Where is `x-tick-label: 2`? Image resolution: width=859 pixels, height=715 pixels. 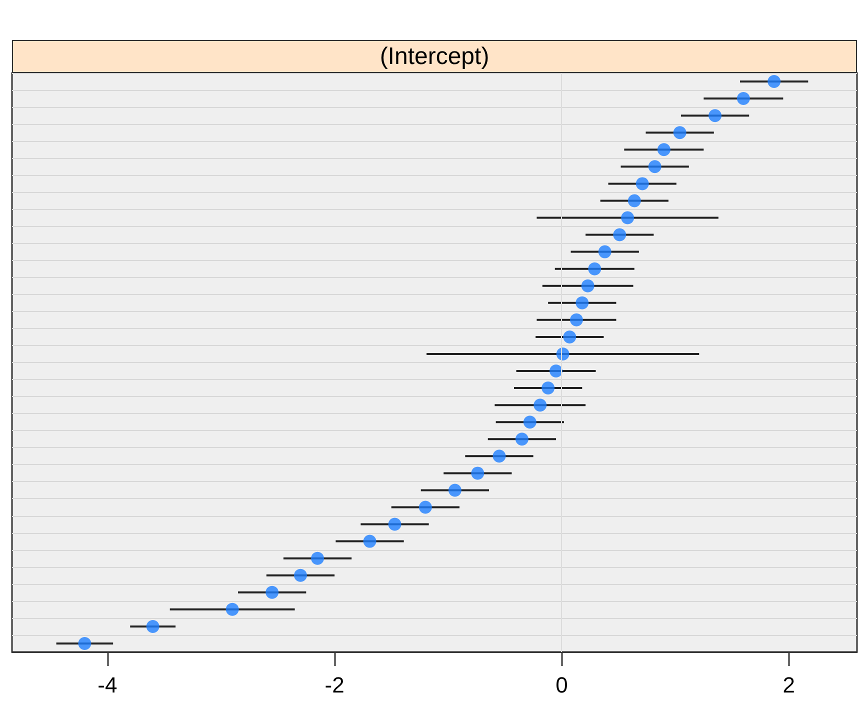 x-tick-label: 2 is located at coordinates (788, 685).